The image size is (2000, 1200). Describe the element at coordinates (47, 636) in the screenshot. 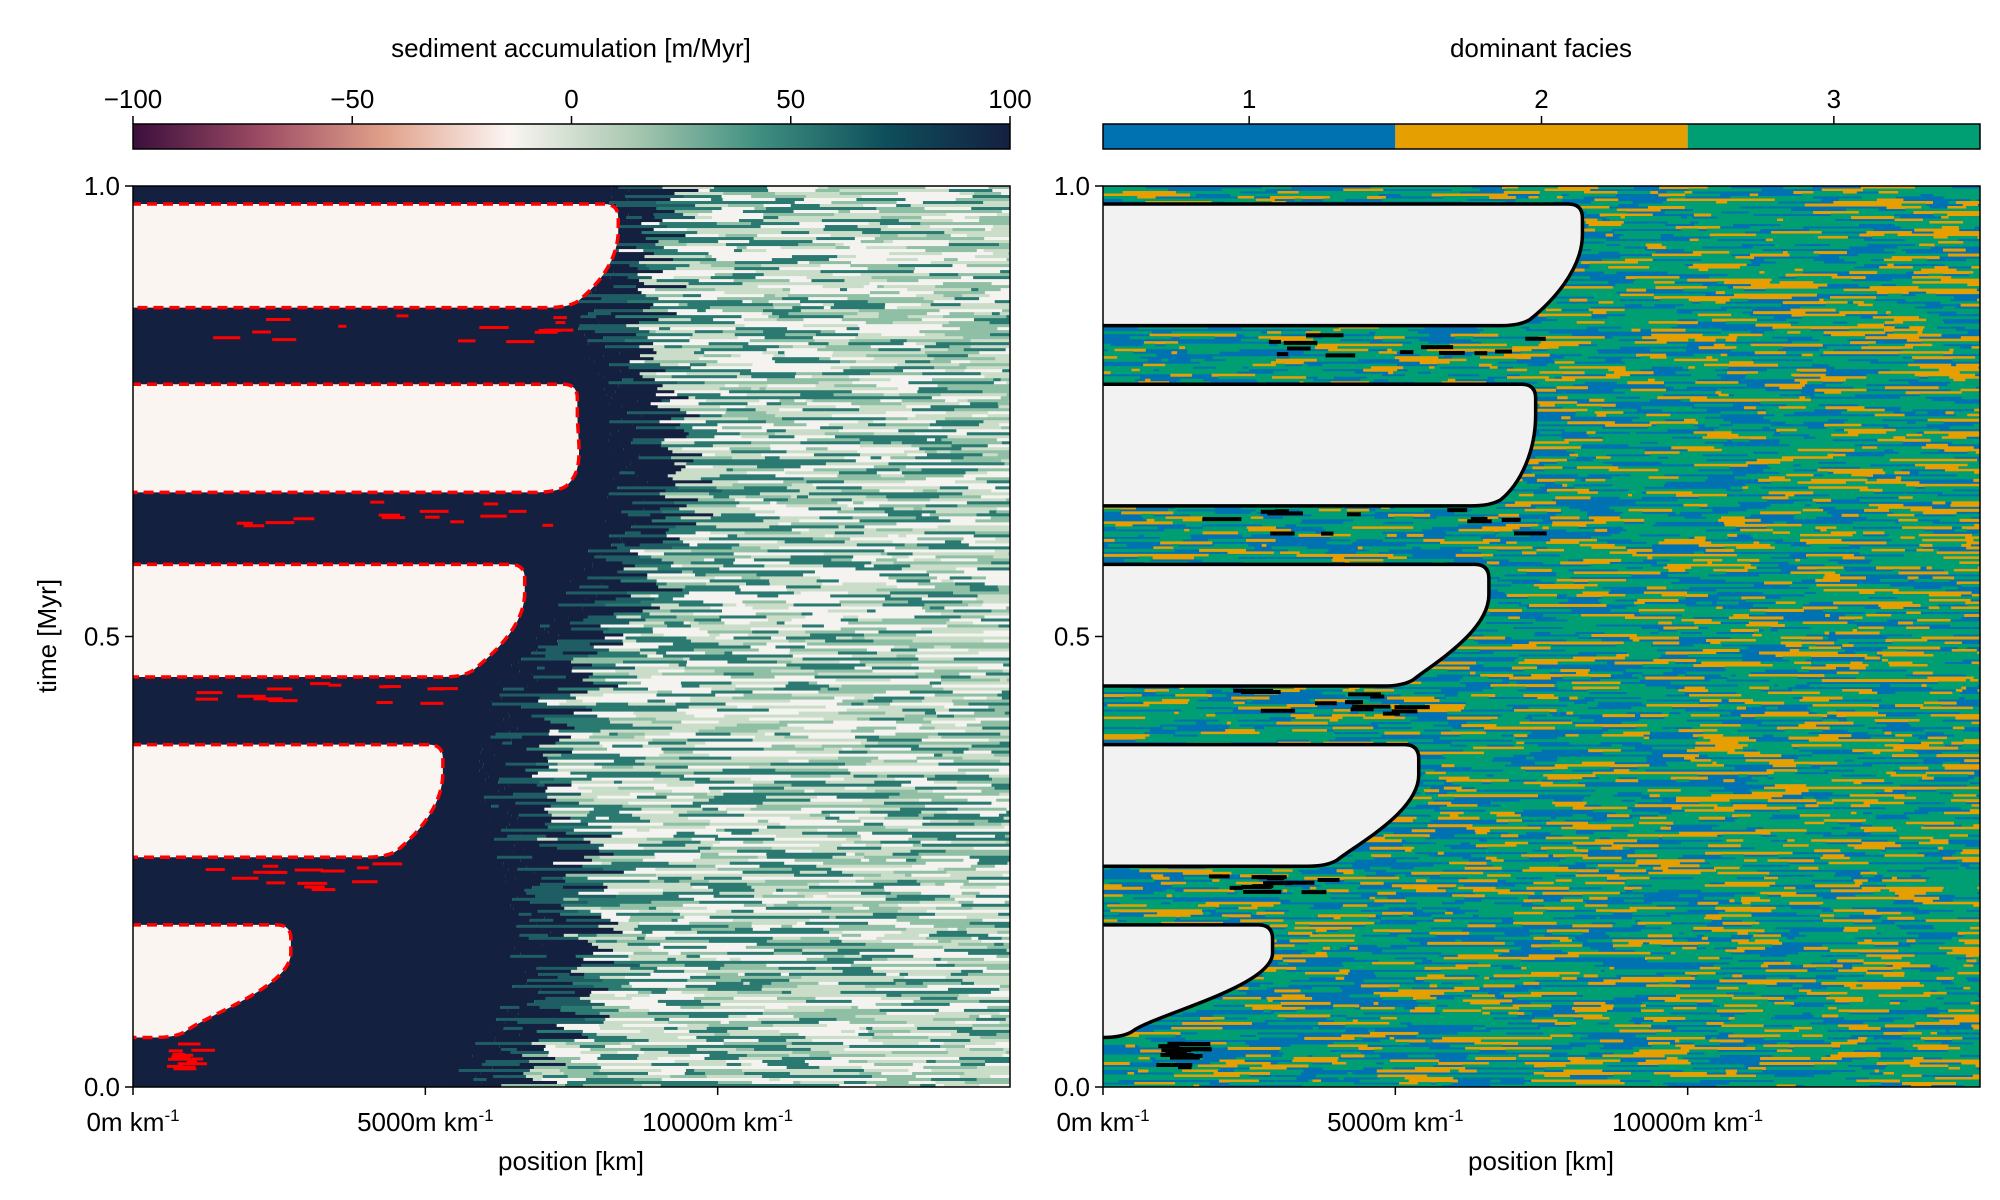

I see `left-y-axis-label: time [Myr]` at that location.